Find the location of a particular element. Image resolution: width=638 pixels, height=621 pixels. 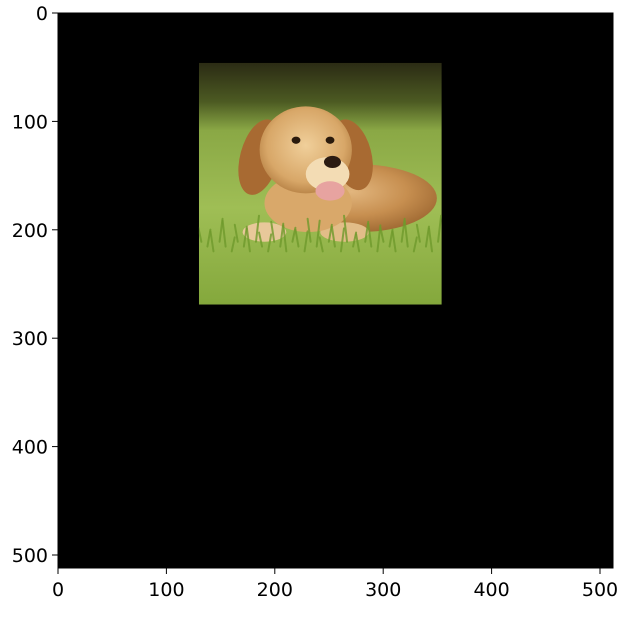

y-axis: 0 100 200 300 400 500 is located at coordinates (35, 285).